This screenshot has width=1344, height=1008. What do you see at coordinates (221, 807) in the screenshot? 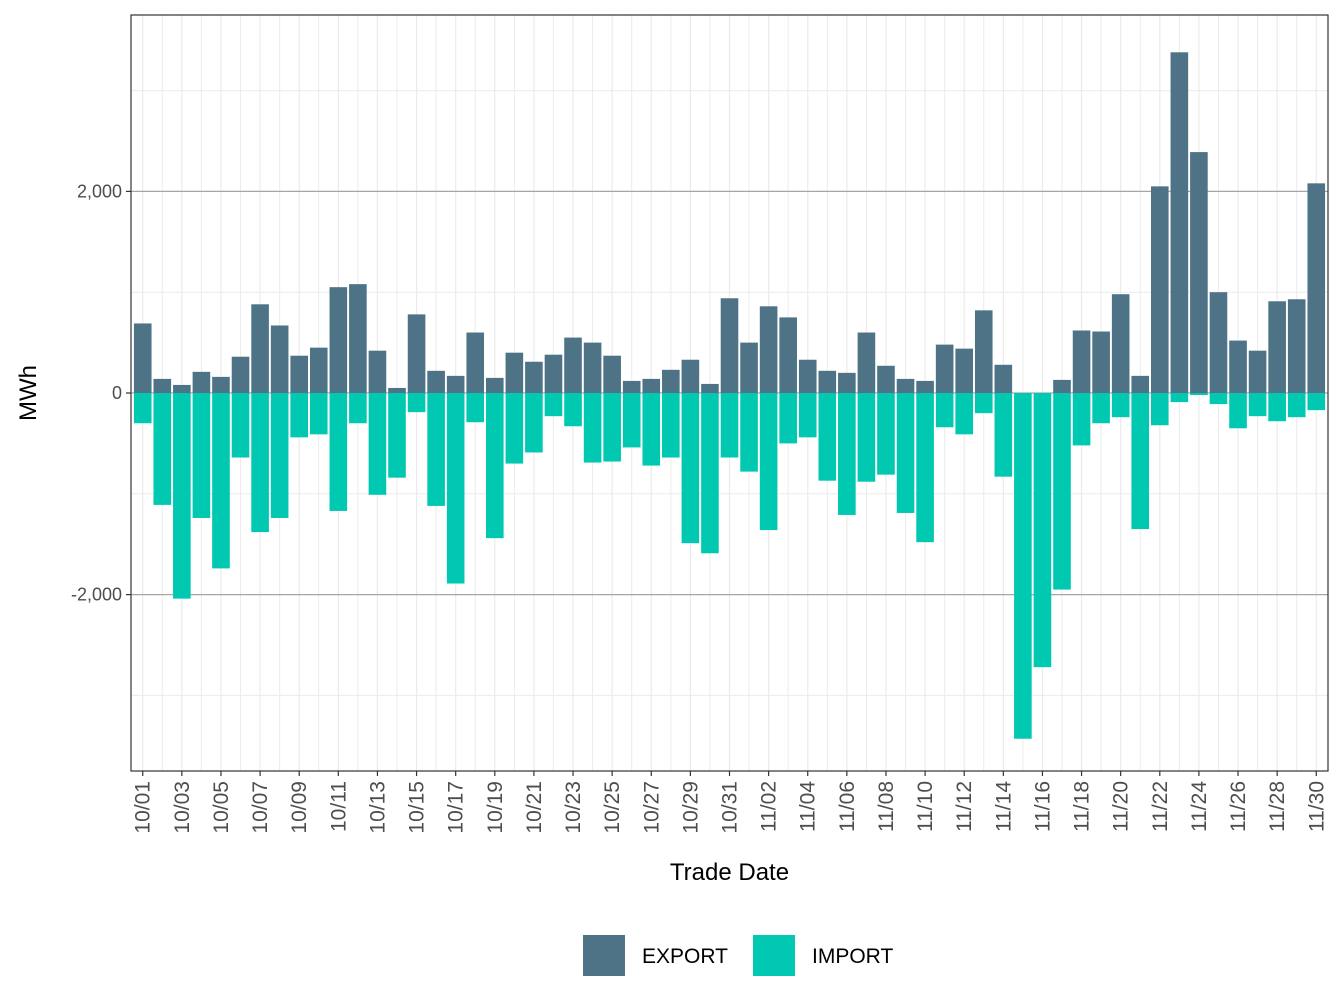
I see `x-tick-label: 10/05` at bounding box center [221, 807].